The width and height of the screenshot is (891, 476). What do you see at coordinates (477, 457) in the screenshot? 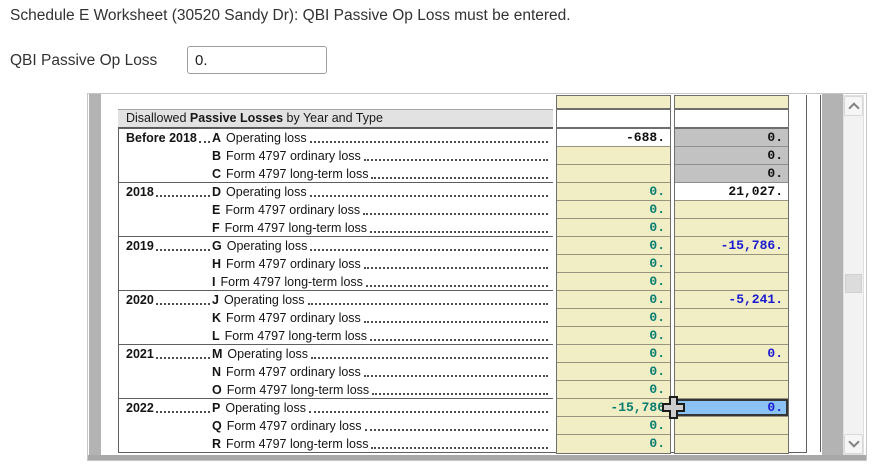
I see `panel-bottom-edge` at bounding box center [477, 457].